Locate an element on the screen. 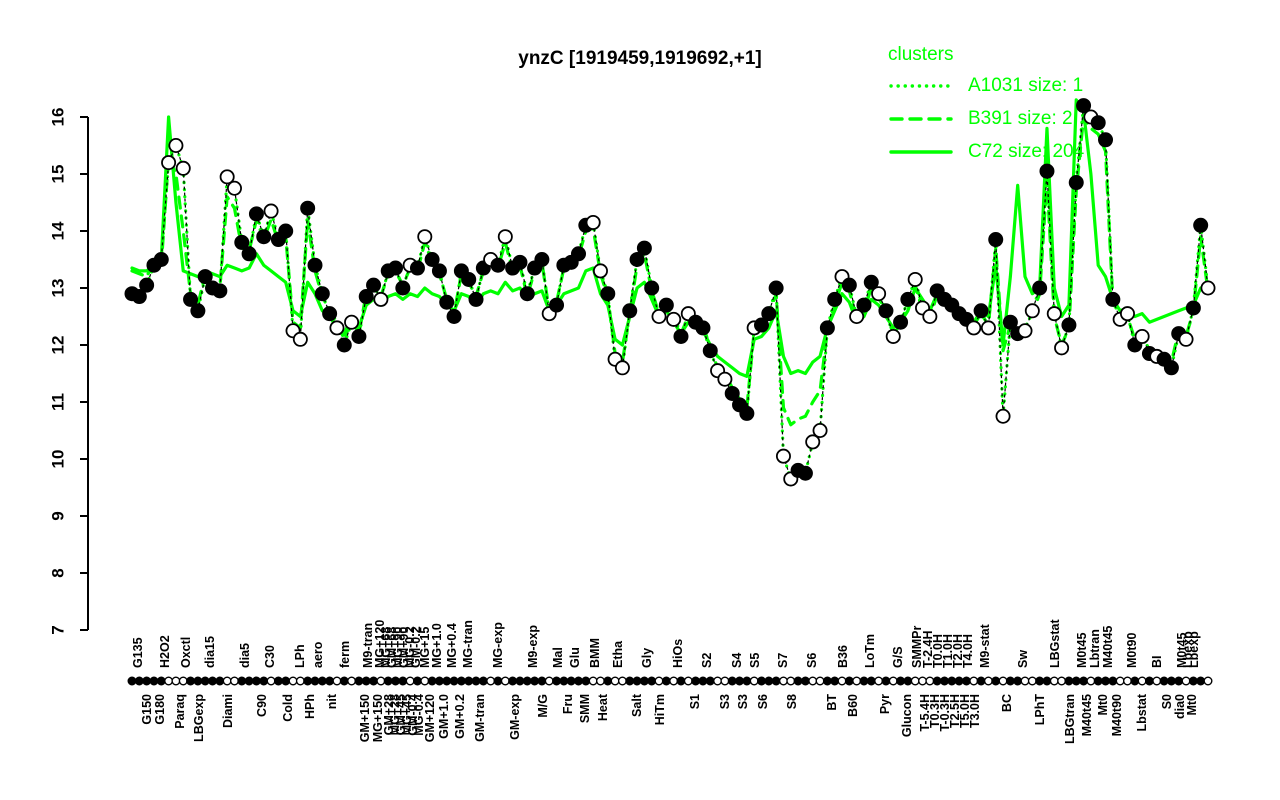  svg-text: aero is located at coordinates (318, 654).